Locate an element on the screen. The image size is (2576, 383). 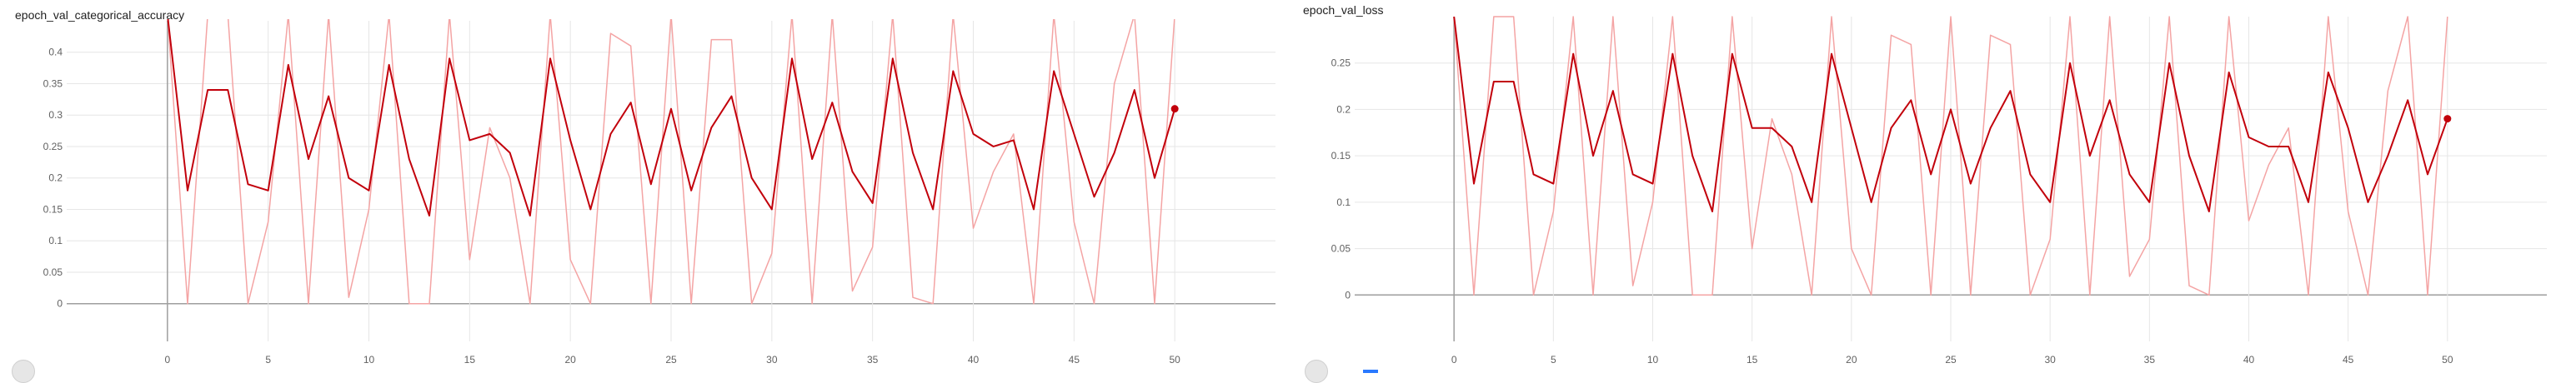
y-tick-label: 0.3 is located at coordinates (55, 115).